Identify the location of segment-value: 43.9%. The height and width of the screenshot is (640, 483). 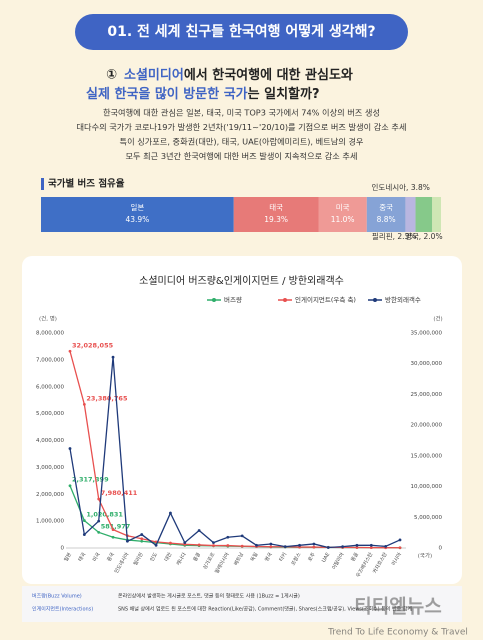
(137, 219).